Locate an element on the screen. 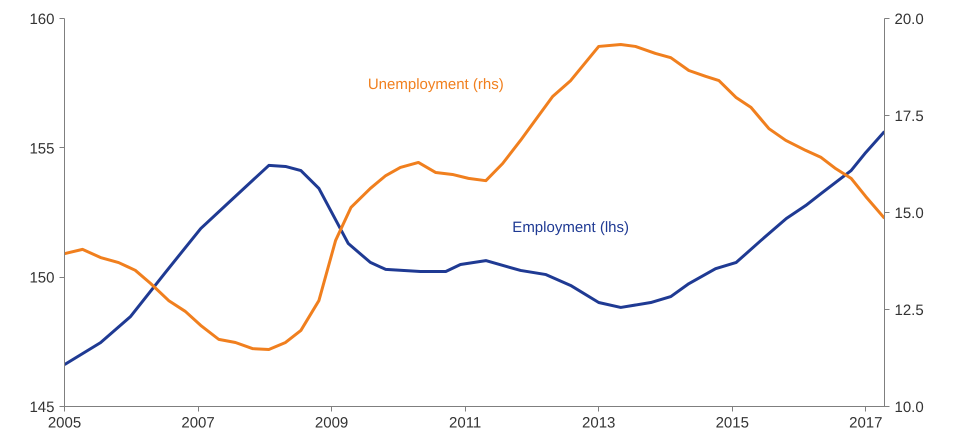  y-tick-label: 160 is located at coordinates (42, 19).